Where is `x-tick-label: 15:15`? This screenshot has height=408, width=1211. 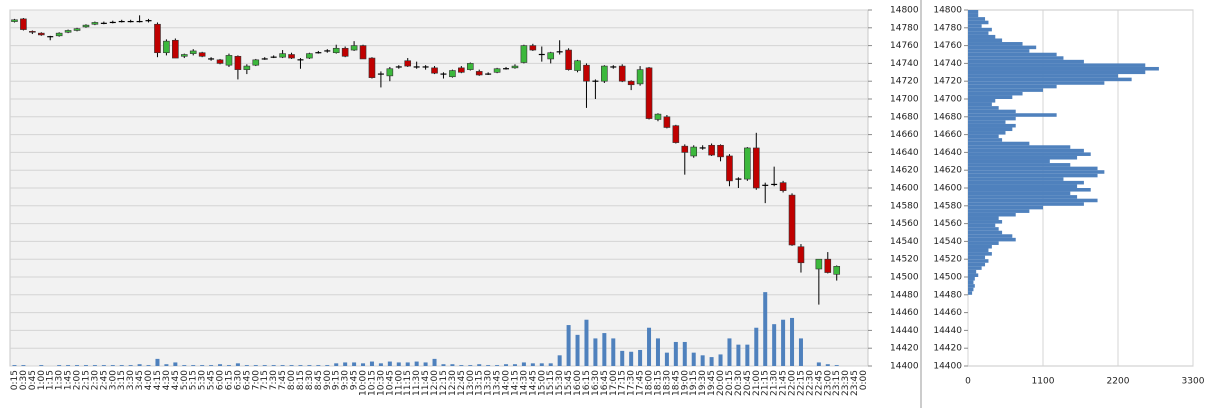
x-tick-label: 15:15 is located at coordinates (551, 383).